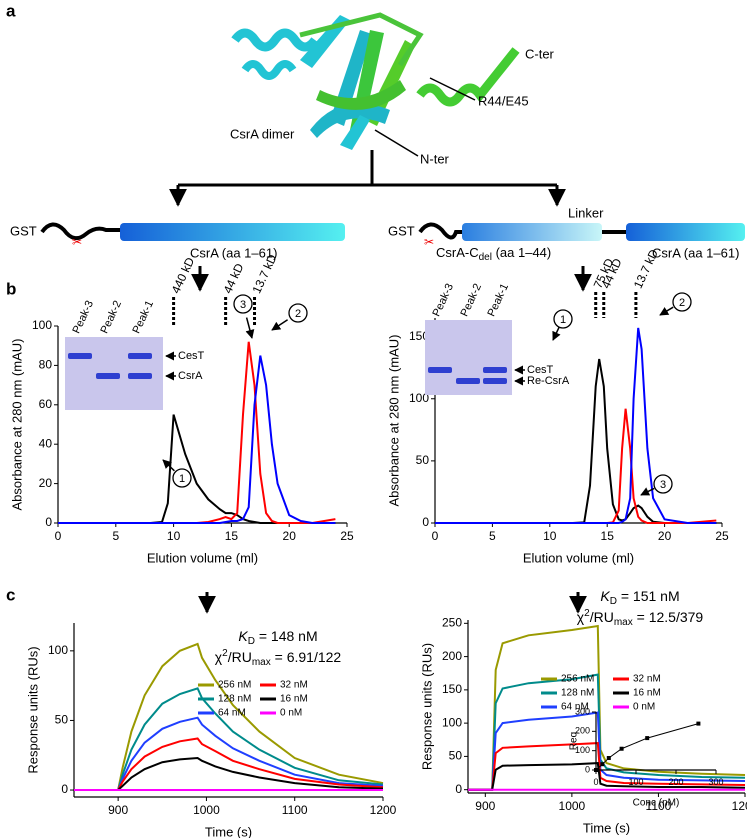 Image resolution: width=747 pixels, height=838 pixels. What do you see at coordinates (286, 636) in the screenshot?
I see `kd-text: = 148 nM` at bounding box center [286, 636].